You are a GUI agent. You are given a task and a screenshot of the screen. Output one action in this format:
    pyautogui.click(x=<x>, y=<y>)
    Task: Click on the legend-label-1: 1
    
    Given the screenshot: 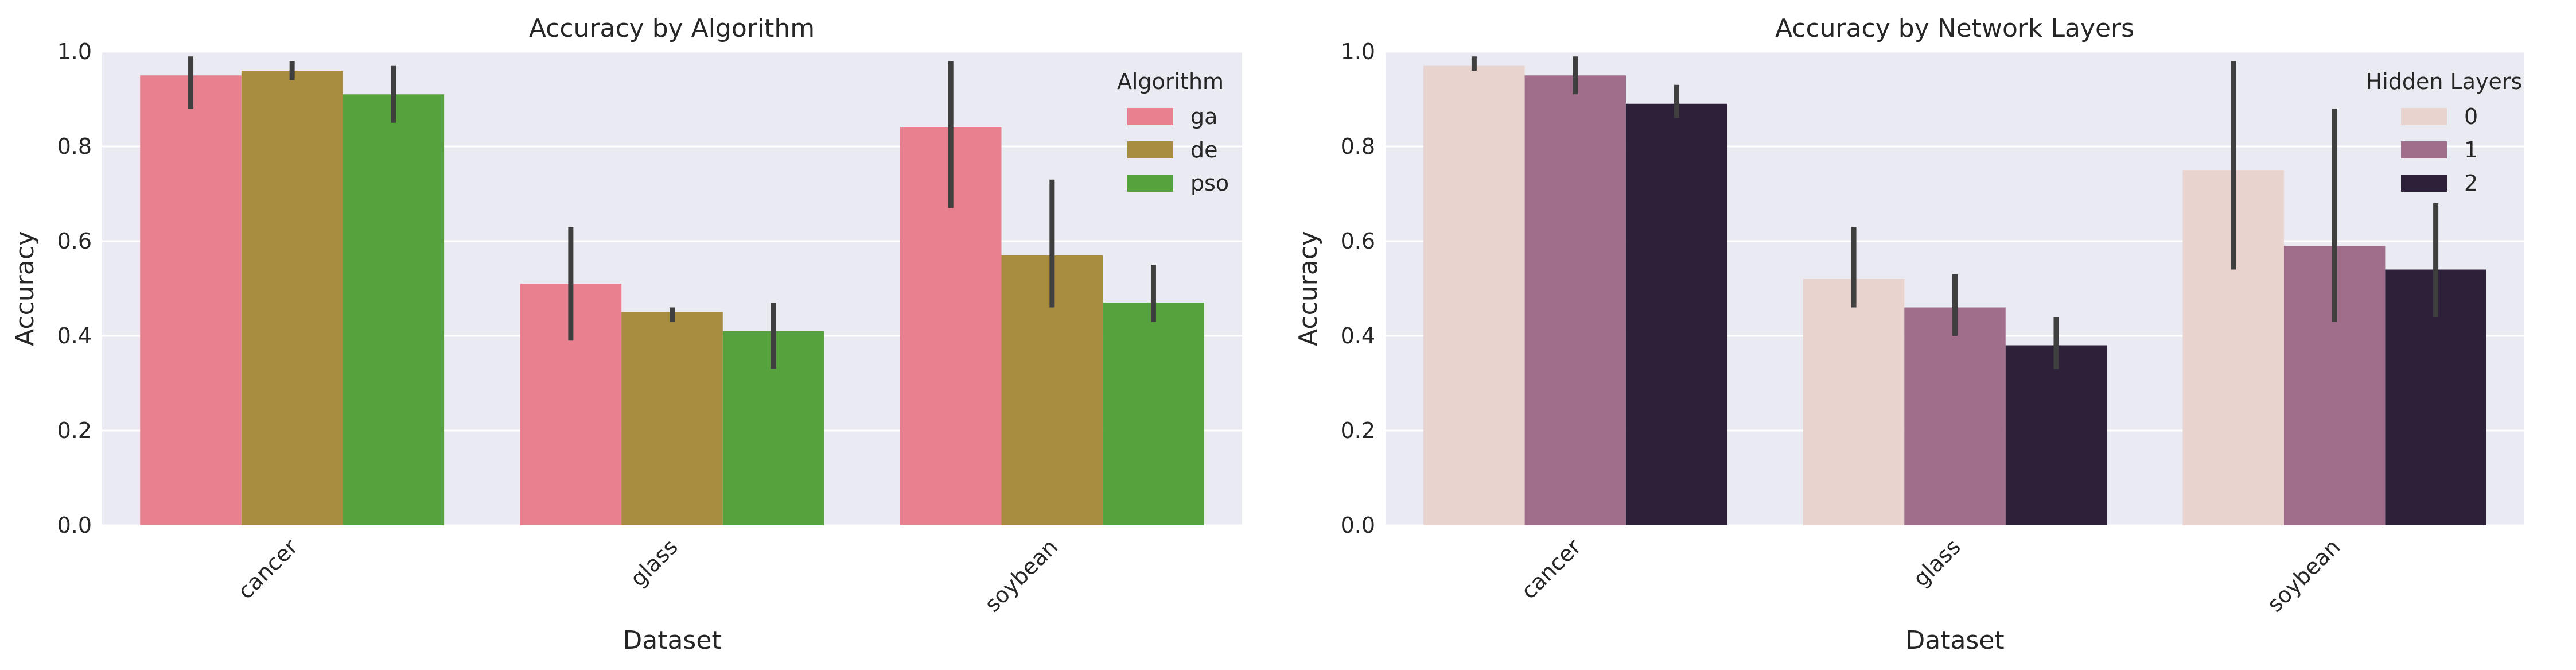 What is the action you would take?
    pyautogui.click(x=2471, y=149)
    